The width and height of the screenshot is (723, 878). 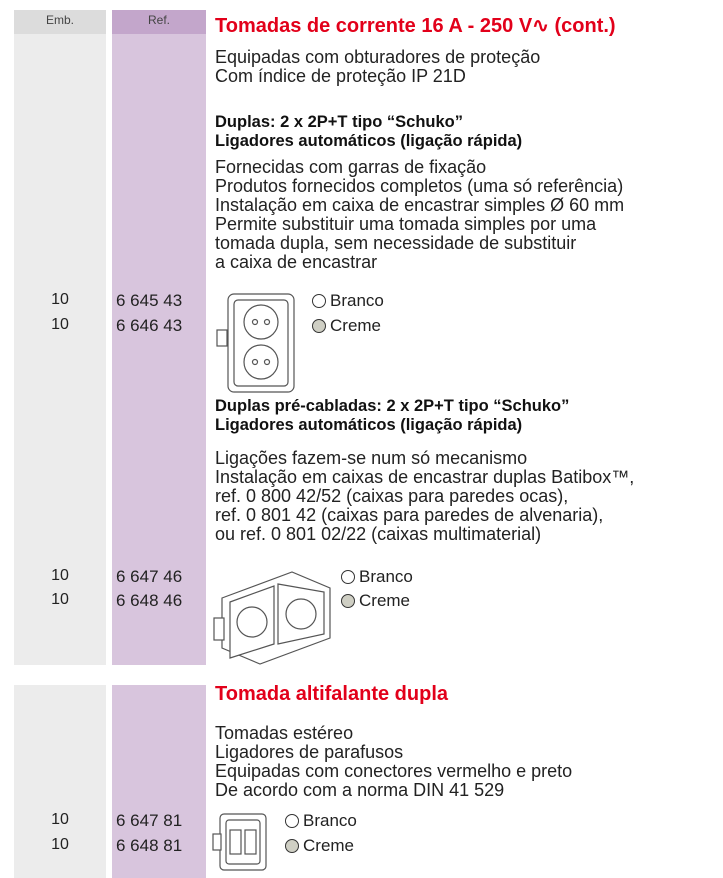 I want to click on ref-header, so click(x=159, y=22).